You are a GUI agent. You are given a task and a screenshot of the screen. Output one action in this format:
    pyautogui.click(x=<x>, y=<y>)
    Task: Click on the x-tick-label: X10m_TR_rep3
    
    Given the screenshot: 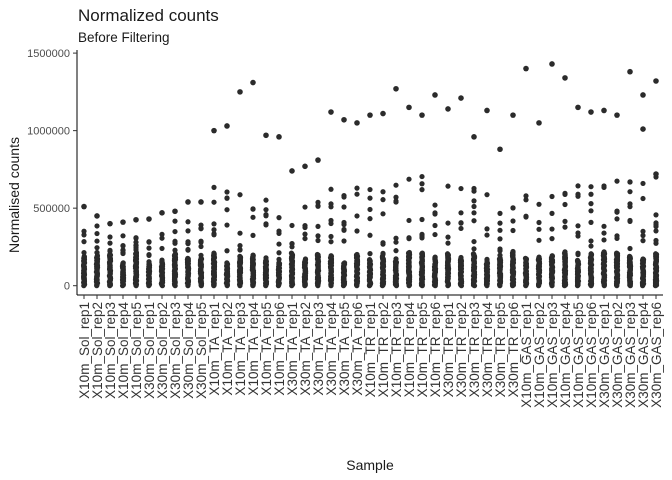 What is the action you would take?
    pyautogui.click(x=396, y=349)
    